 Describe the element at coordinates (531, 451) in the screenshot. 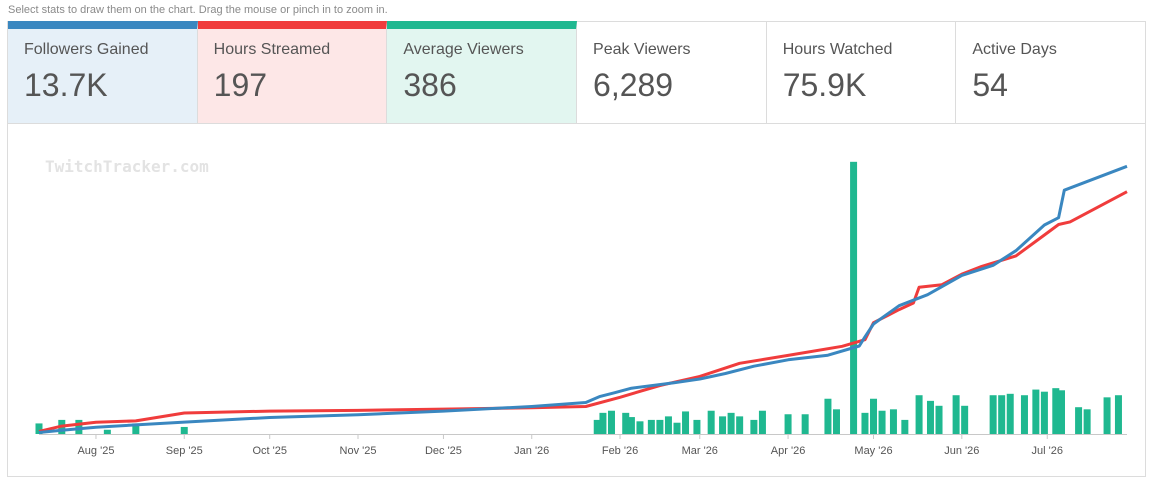

I see `x-tick-label: Jan '26` at that location.